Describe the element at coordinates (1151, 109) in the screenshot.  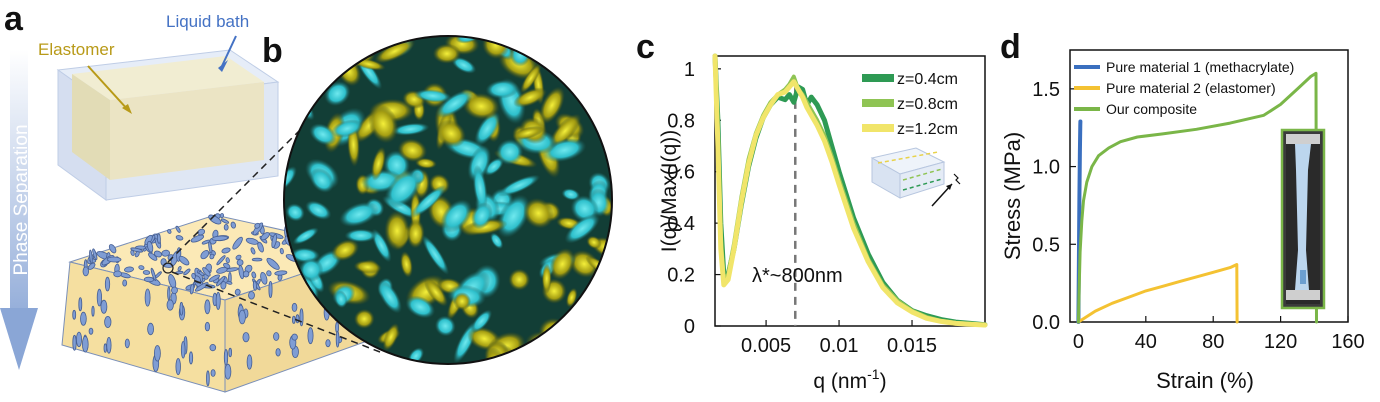
I see `legend-label-d: Our composite` at that location.